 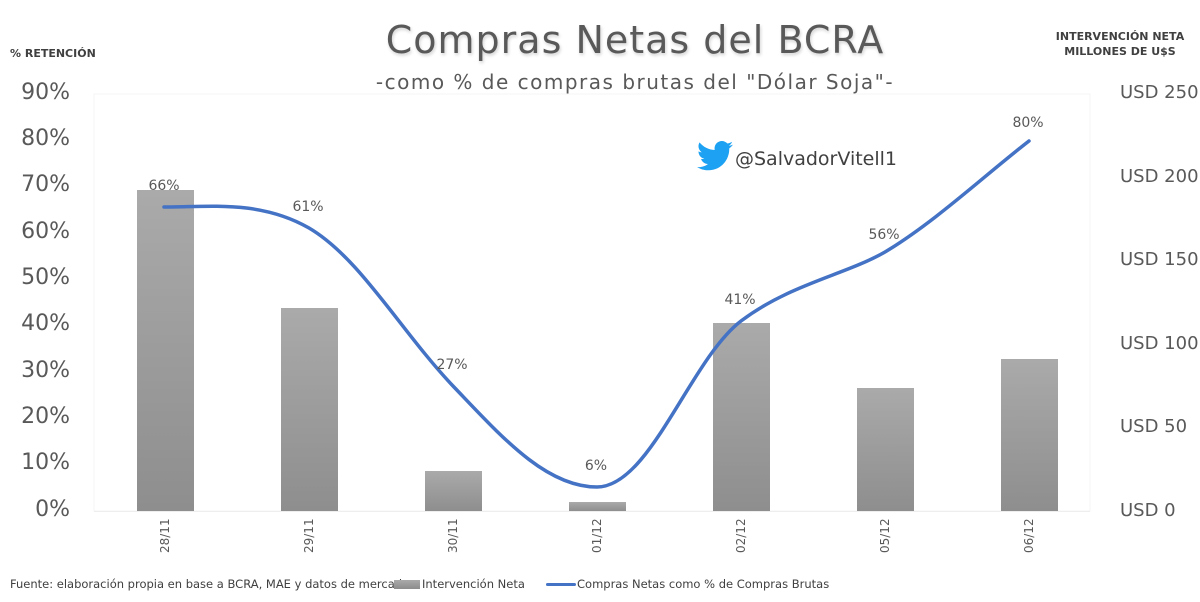 What do you see at coordinates (1120, 36) in the screenshot?
I see `right-axis-title-line1: INTERVENCIÓN NETA` at bounding box center [1120, 36].